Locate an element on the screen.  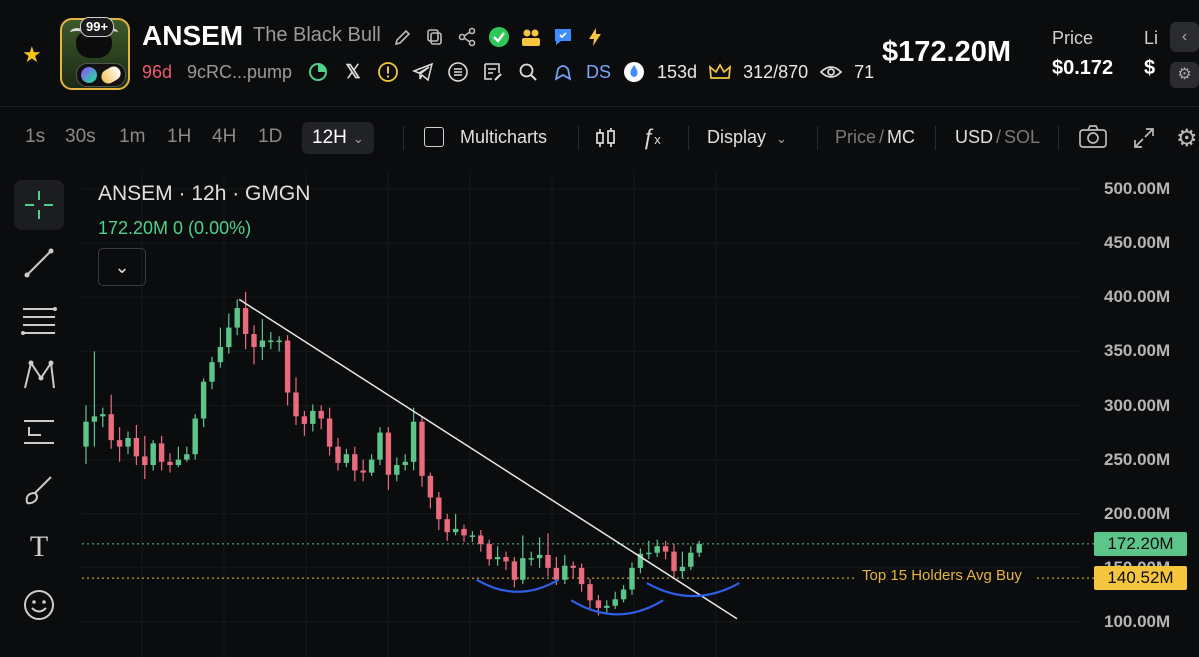
favorite-star-icon: ★ is located at coordinates (32, 54).